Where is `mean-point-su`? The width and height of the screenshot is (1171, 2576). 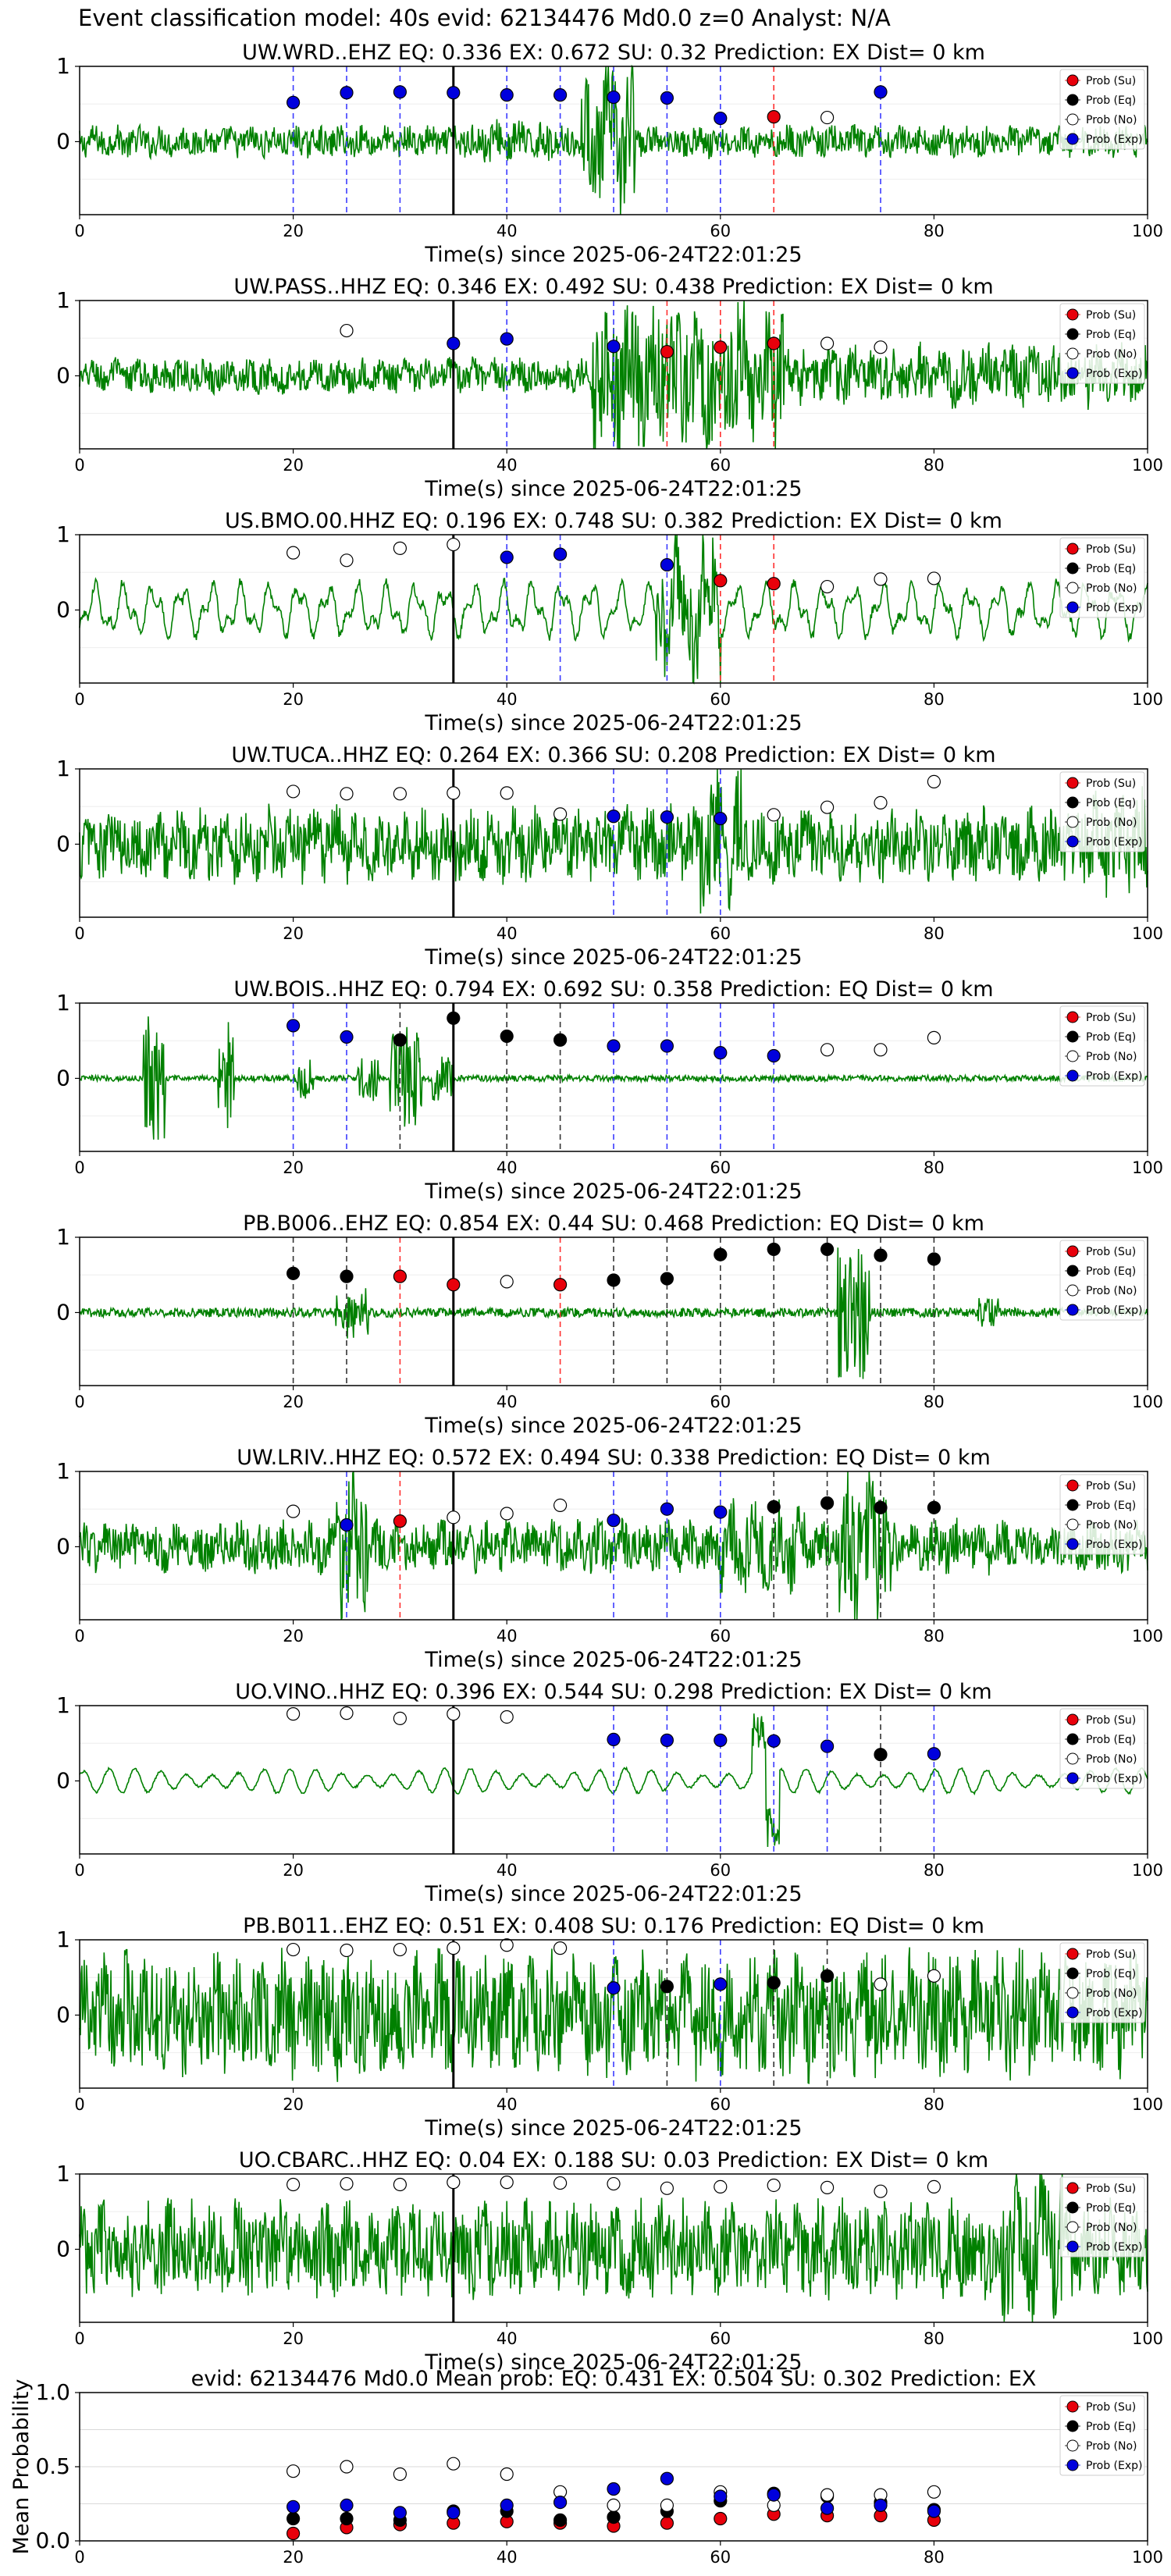 mean-point-su is located at coordinates (721, 2518).